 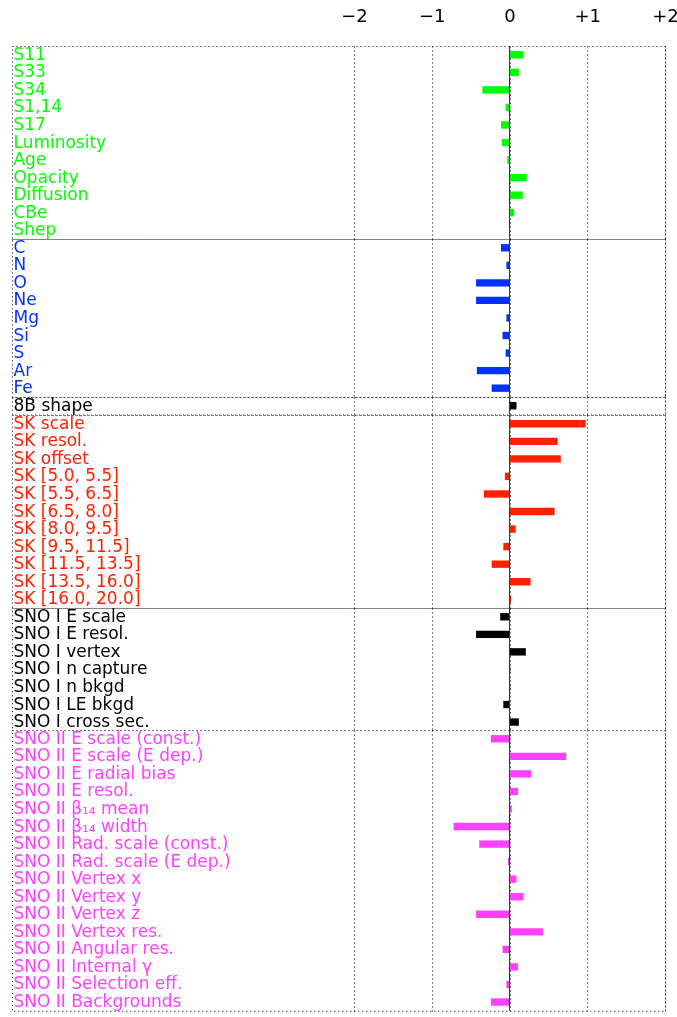 I want to click on y-tick-label: SNO II Angular res., so click(x=93, y=948).